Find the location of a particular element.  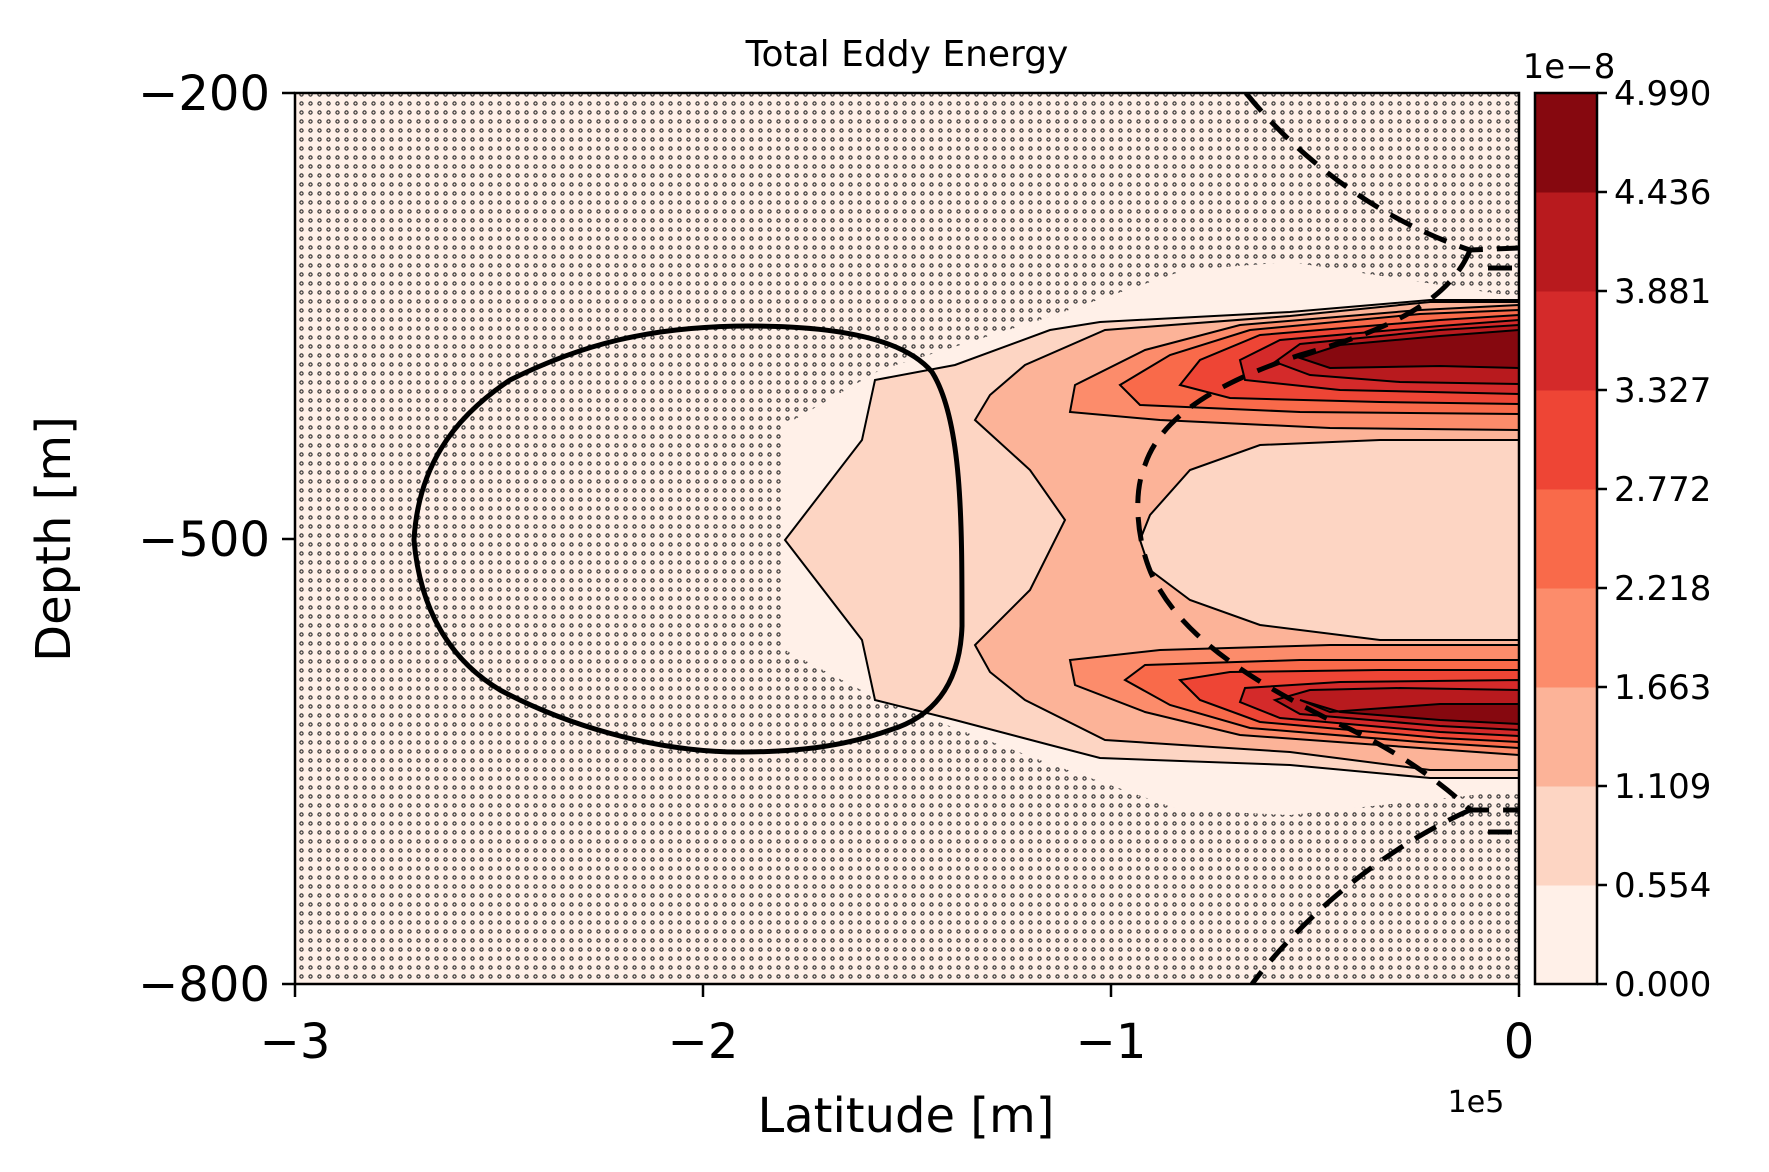

solid-contour is located at coordinates (688, 539).